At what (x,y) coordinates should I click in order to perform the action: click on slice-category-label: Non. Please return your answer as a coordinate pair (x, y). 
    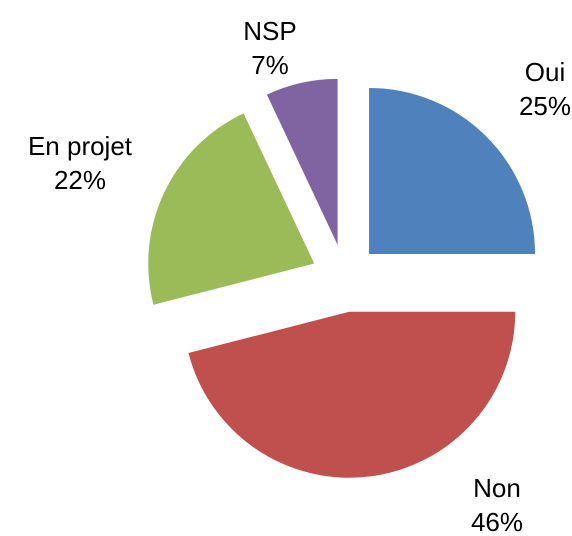
    Looking at the image, I should click on (497, 488).